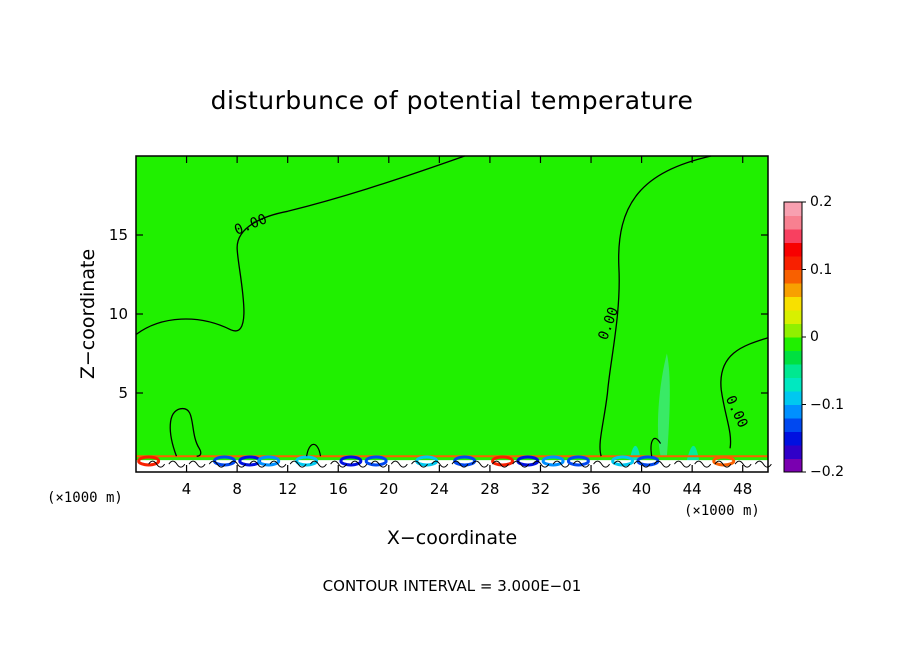  What do you see at coordinates (692, 489) in the screenshot?
I see `x-tick-label: 44` at bounding box center [692, 489].